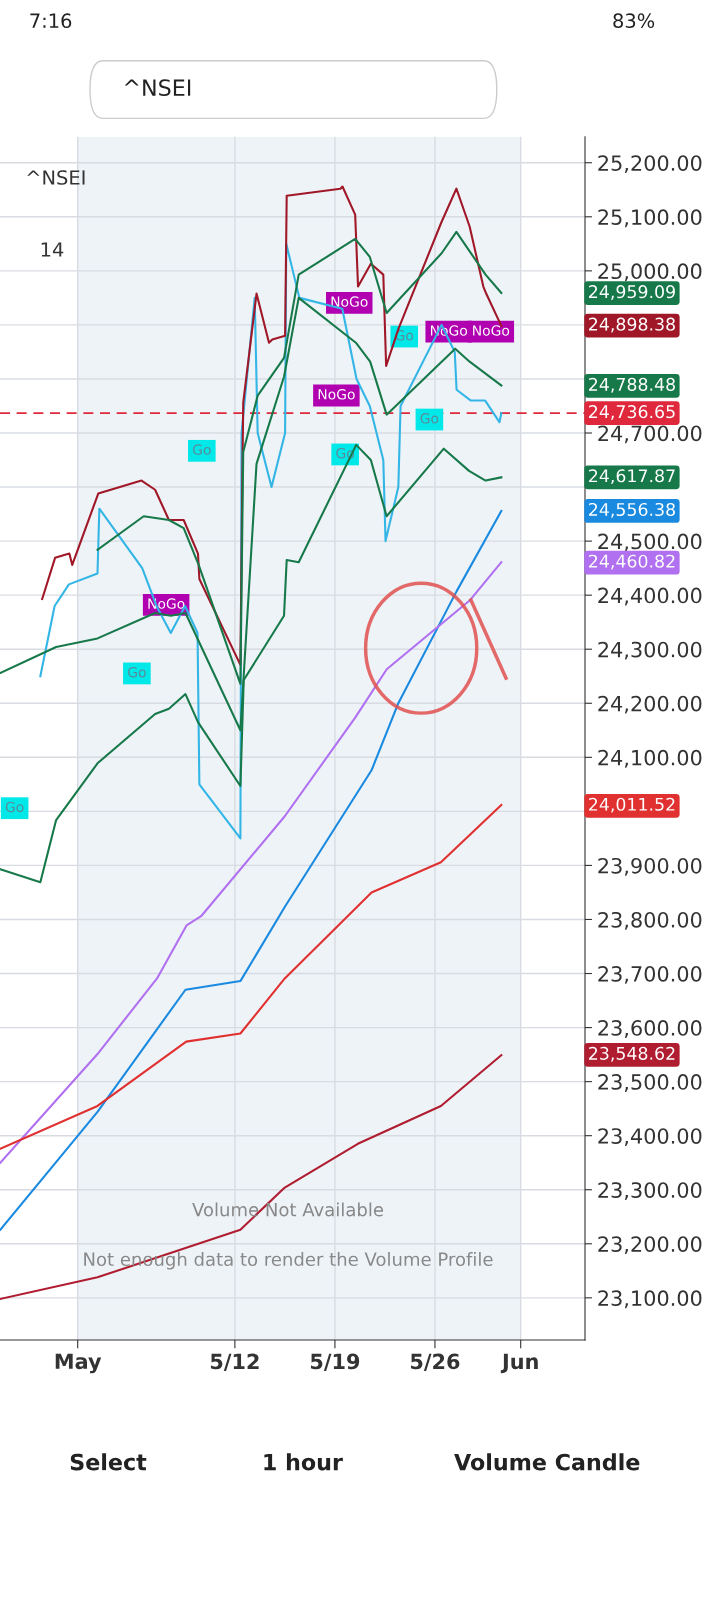 This screenshot has width=720, height=1600. I want to click on text: 24,898.38, so click(632, 325).